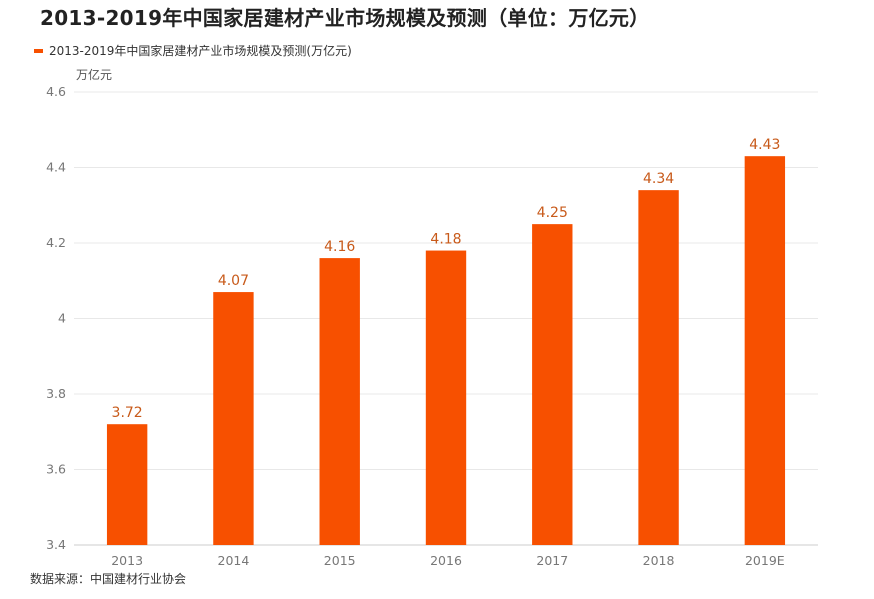 This screenshot has height=599, width=874. What do you see at coordinates (56, 393) in the screenshot?
I see `y-tick-label: 3.8` at bounding box center [56, 393].